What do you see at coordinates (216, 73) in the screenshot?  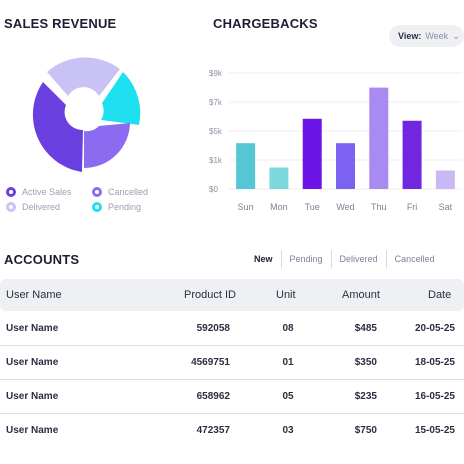 I see `y-tick-label: $9k` at bounding box center [216, 73].